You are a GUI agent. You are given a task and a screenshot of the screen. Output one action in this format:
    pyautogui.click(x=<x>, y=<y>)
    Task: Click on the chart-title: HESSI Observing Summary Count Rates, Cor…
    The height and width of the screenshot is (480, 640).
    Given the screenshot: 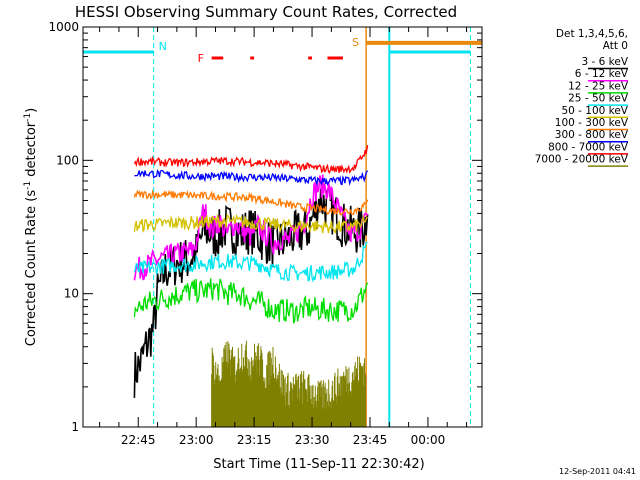 What is the action you would take?
    pyautogui.click(x=266, y=12)
    